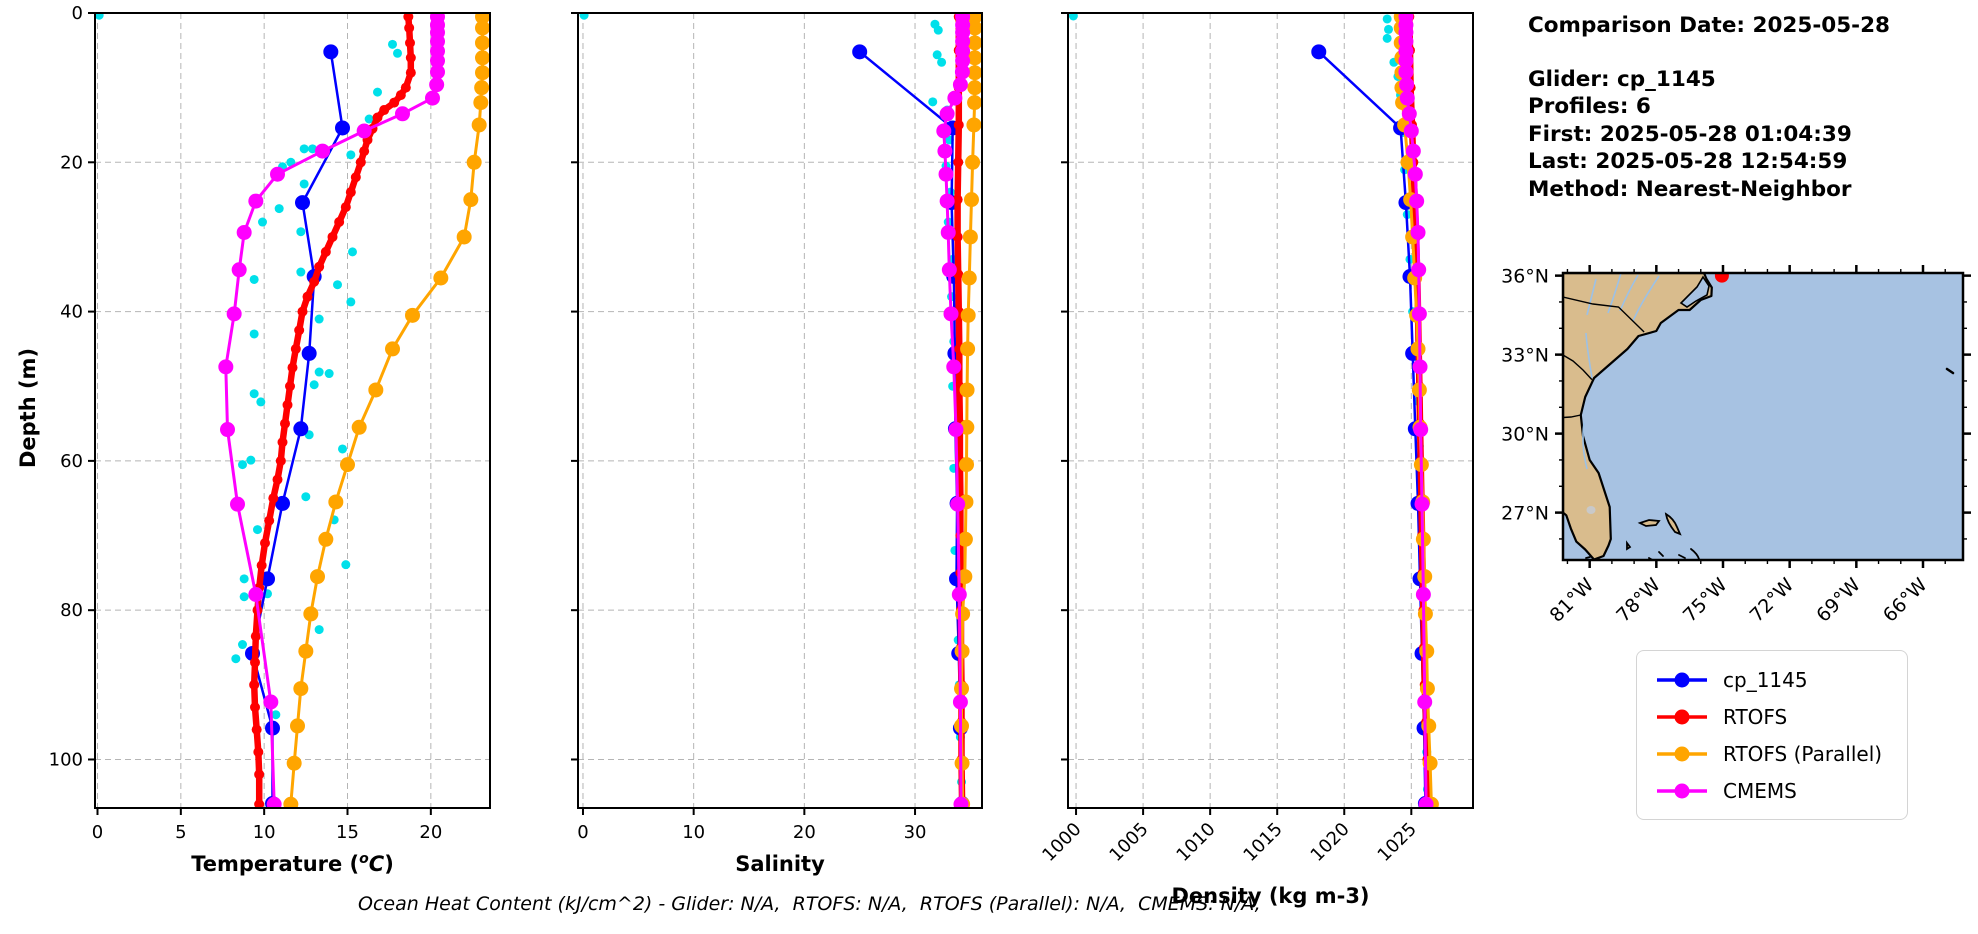 The image size is (1978, 934). Describe the element at coordinates (1709, 25) in the screenshot. I see `comparison-date-text: Comparison Date: 2025-05-28` at that location.